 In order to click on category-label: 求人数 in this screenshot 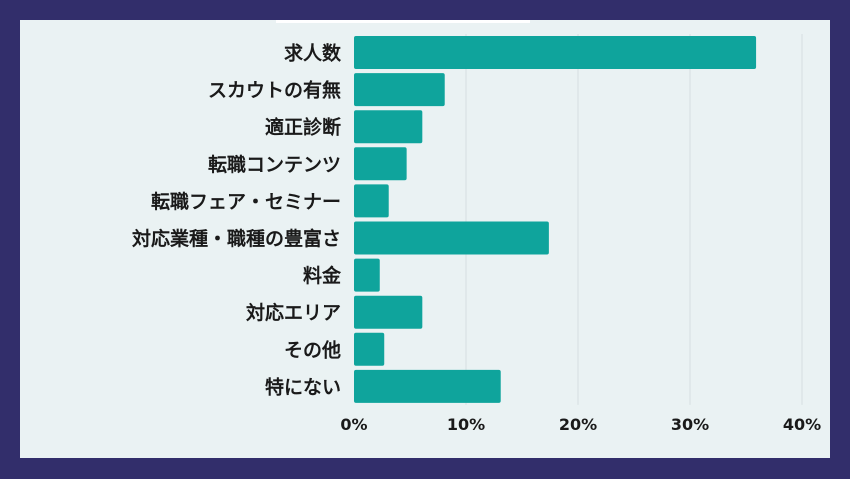, I will do `click(313, 53)`.